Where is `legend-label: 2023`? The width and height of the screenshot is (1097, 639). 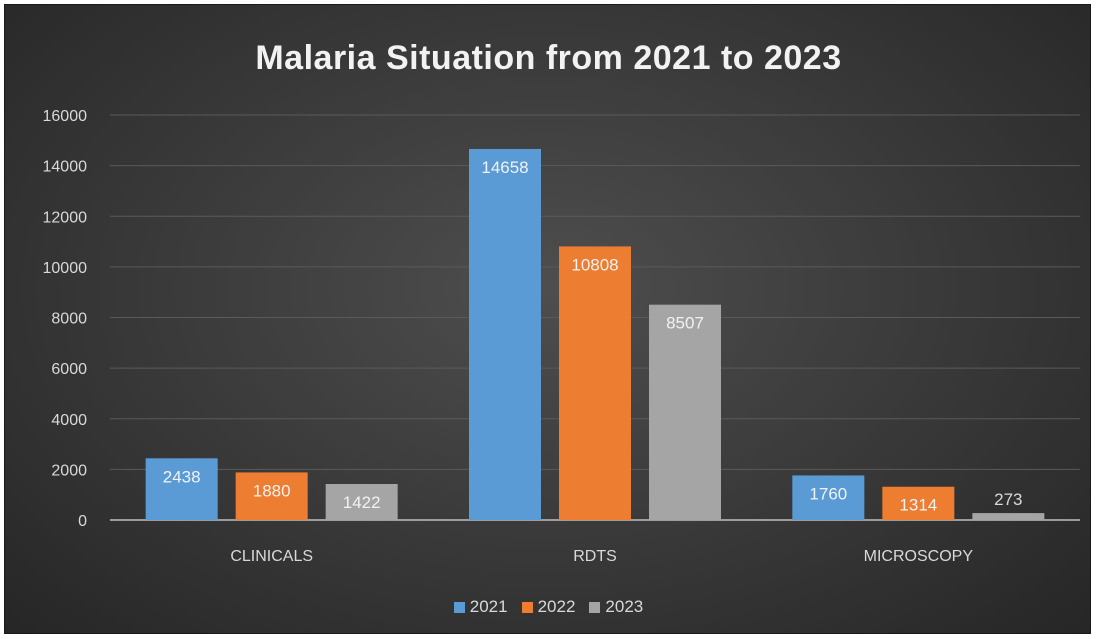 legend-label: 2023 is located at coordinates (624, 606).